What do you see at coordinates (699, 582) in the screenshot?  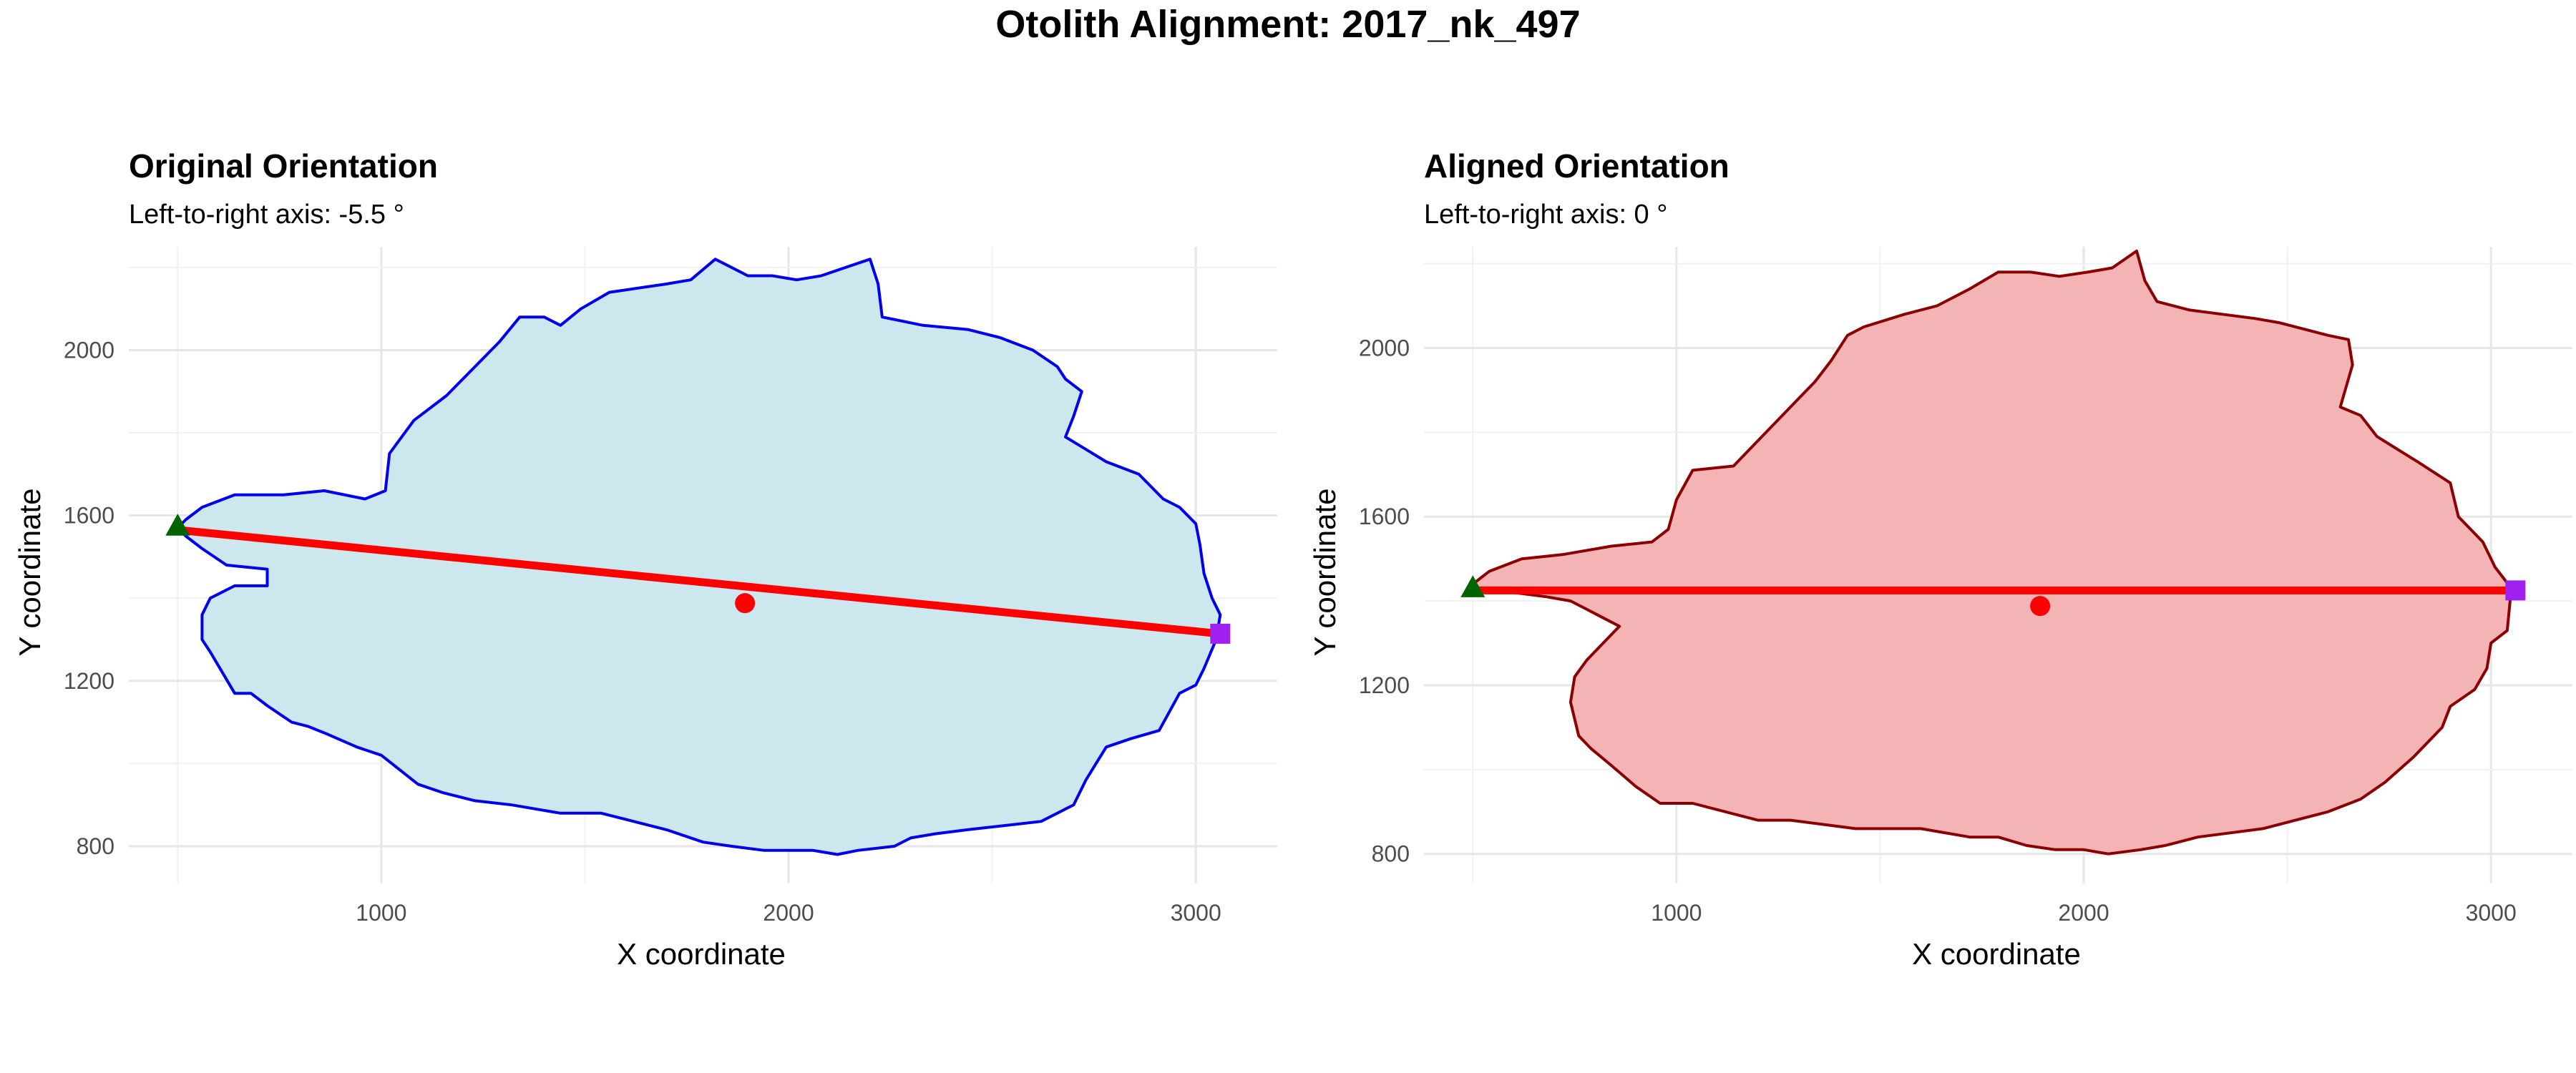 I see `left-right-axis-line` at bounding box center [699, 582].